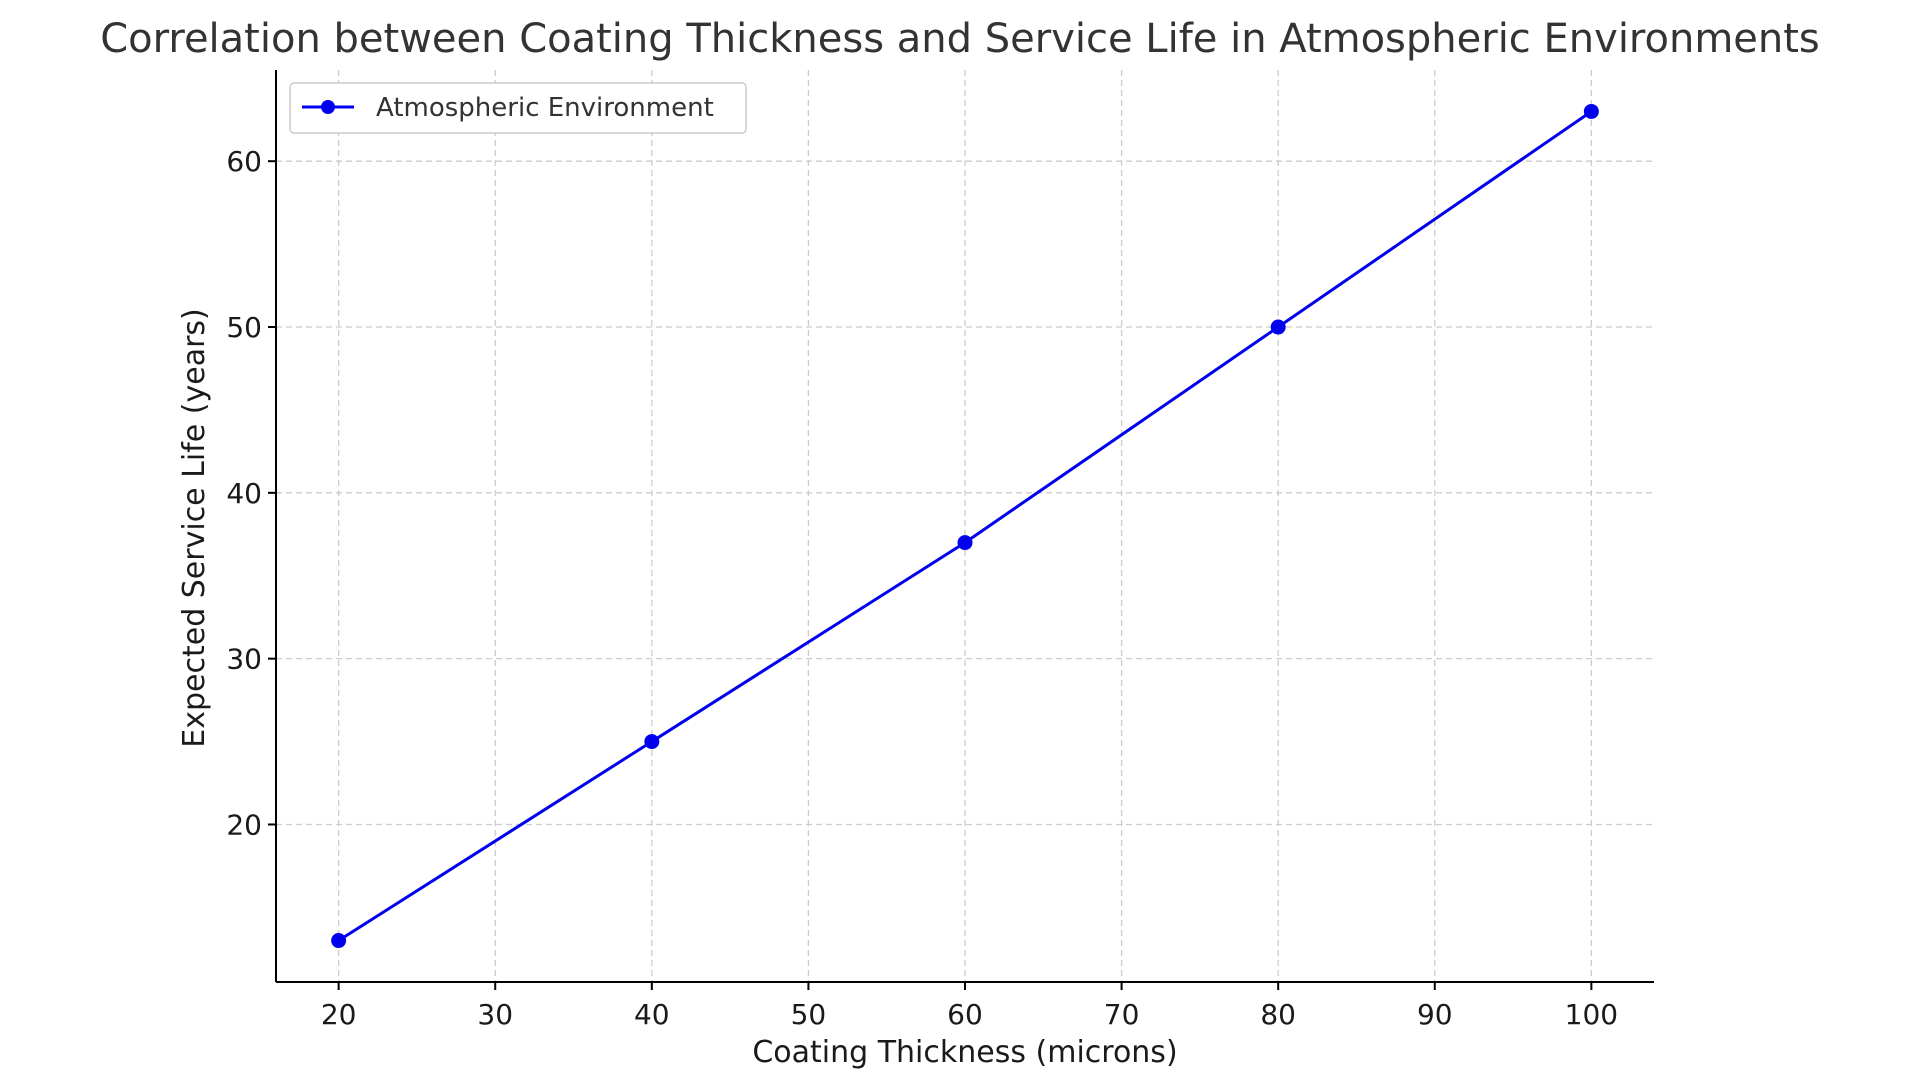 The height and width of the screenshot is (1083, 1920). What do you see at coordinates (244, 824) in the screenshot?
I see `y-tick-label: 20` at bounding box center [244, 824].